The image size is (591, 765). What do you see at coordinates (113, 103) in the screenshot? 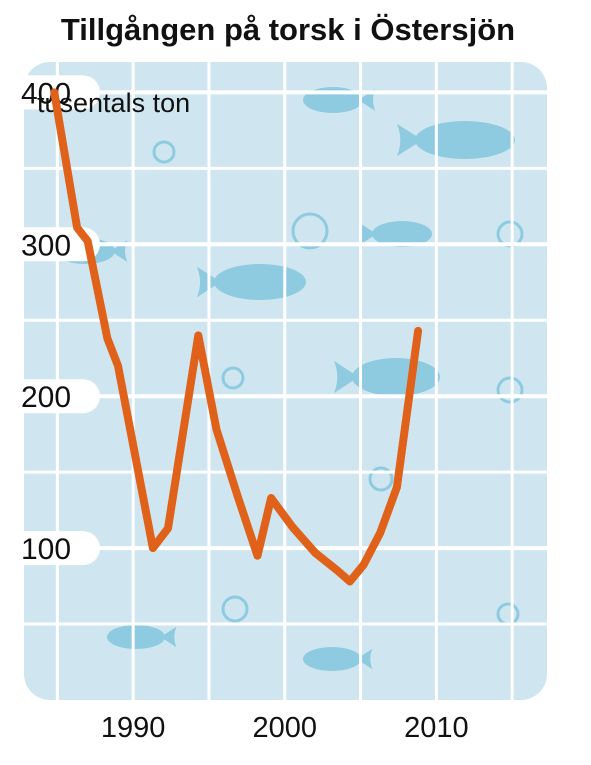
I see `y-axis-label: tusentals ton` at bounding box center [113, 103].